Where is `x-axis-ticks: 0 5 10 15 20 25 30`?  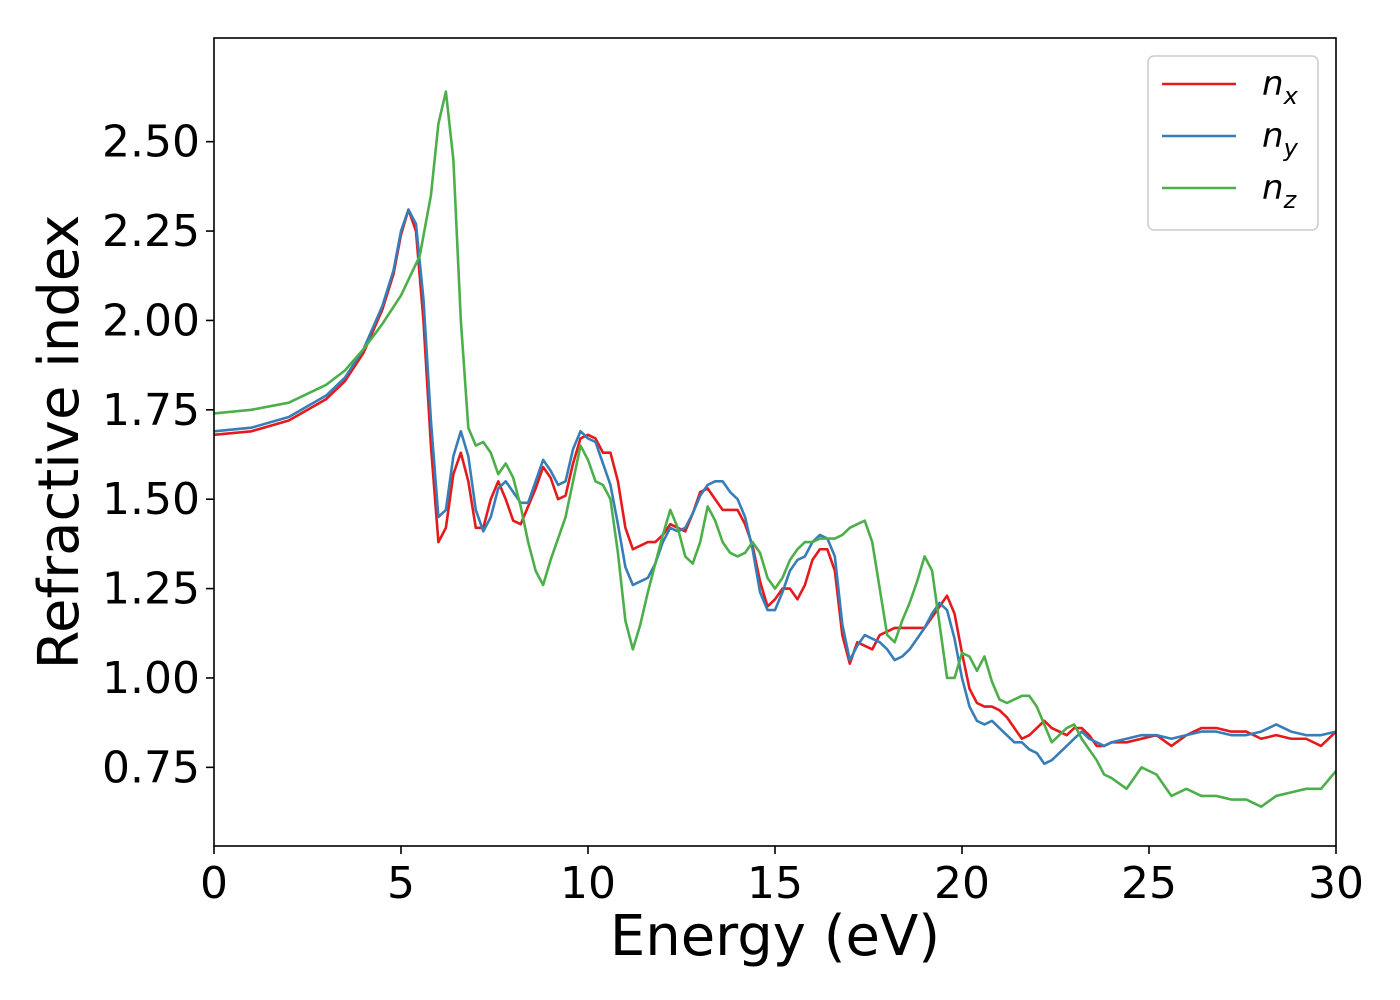 x-axis-ticks: 0 5 10 15 20 25 30 is located at coordinates (782, 877).